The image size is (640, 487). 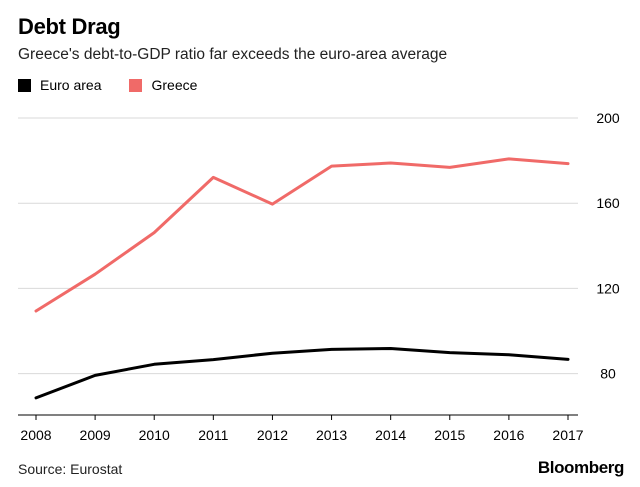 What do you see at coordinates (154, 435) in the screenshot?
I see `x-tick-label-2010: 2010` at bounding box center [154, 435].